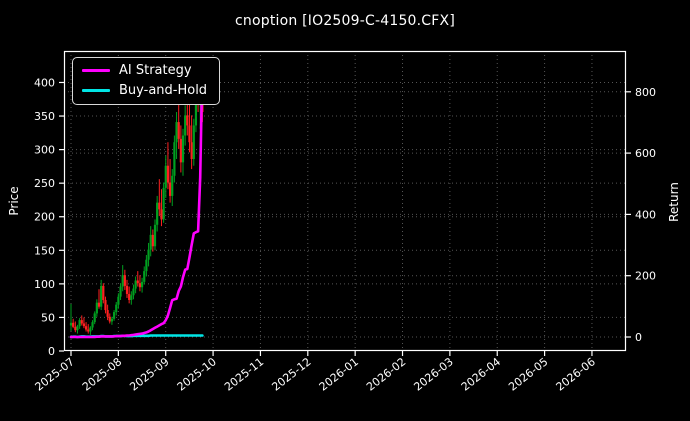 The width and height of the screenshot is (690, 421). I want to click on legend: AI Strategy Buy-and-Hold, so click(146, 81).